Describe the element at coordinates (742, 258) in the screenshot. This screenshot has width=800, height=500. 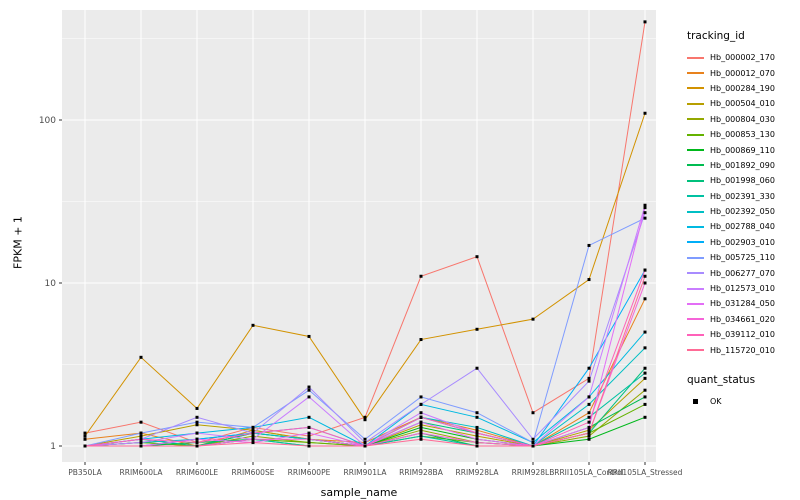
I see `legend-item-label: Hb_005725_110` at that location.